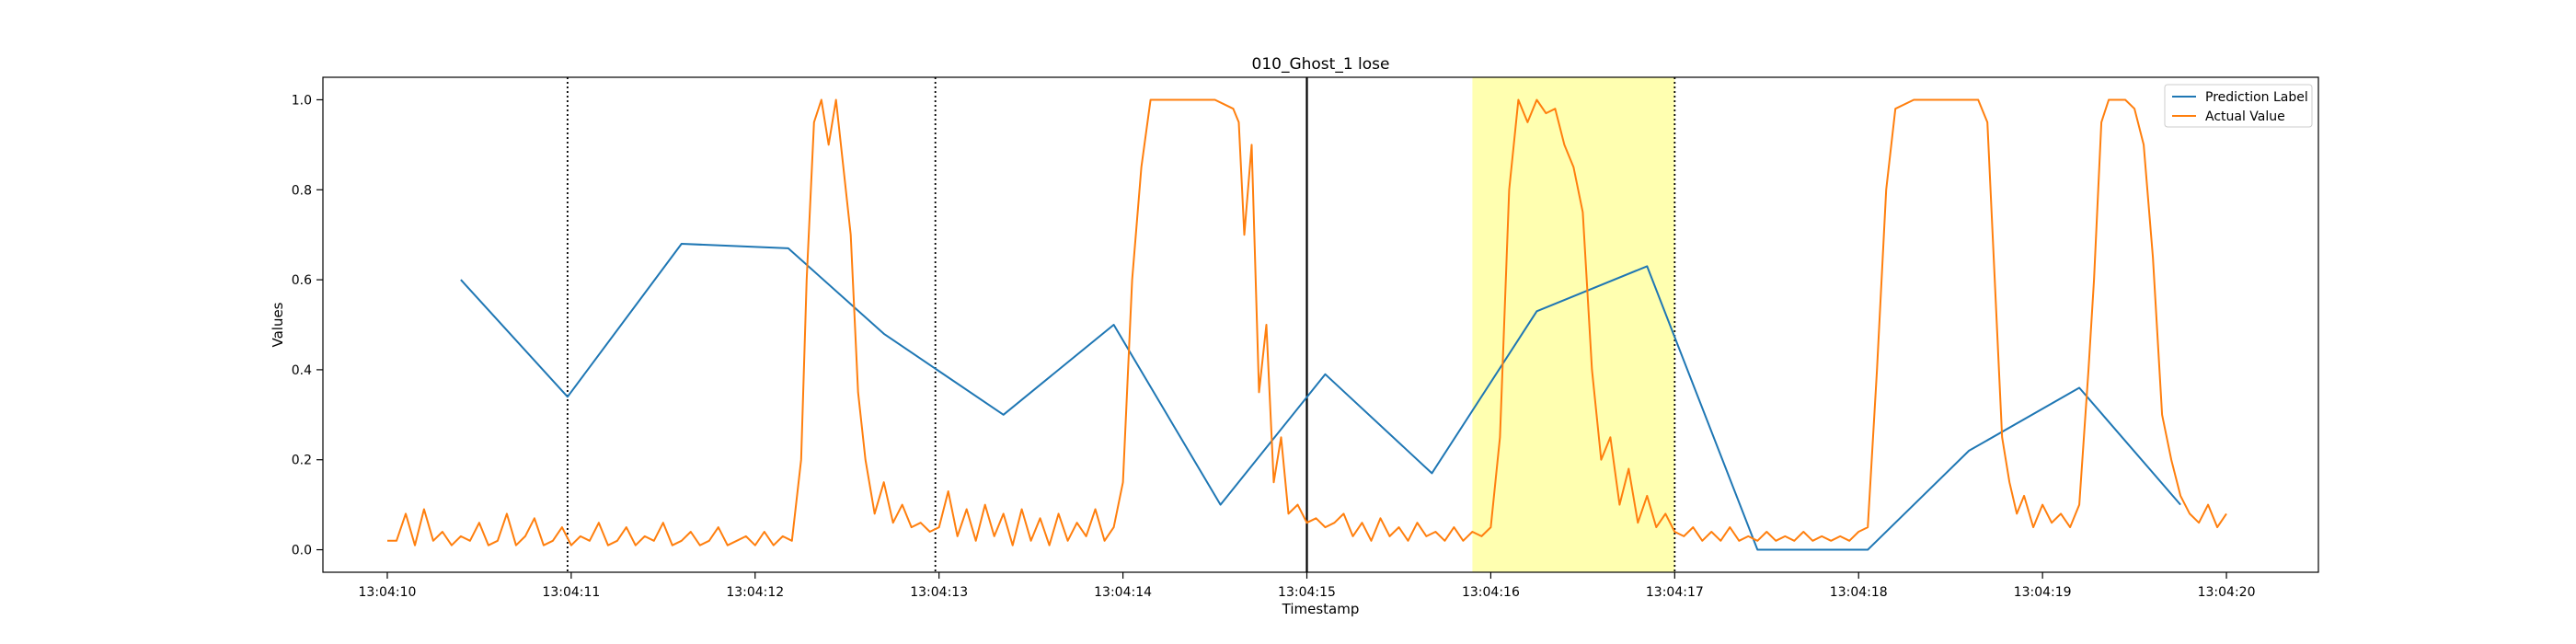 The width and height of the screenshot is (2576, 644). What do you see at coordinates (302, 461) in the screenshot?
I see `y-tick-label: 0.2` at bounding box center [302, 461].